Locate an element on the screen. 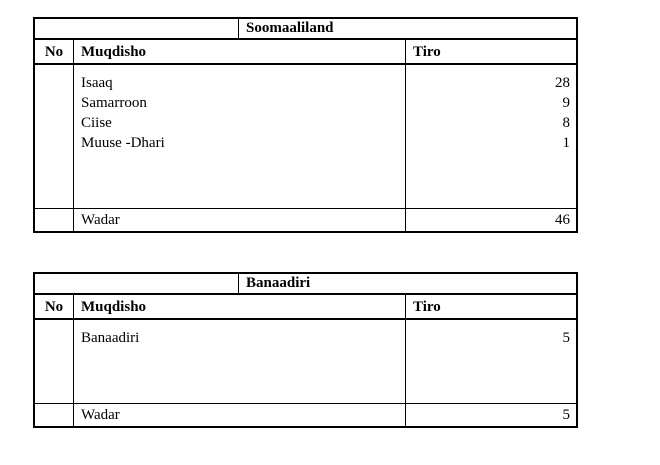 Image resolution: width=660 pixels, height=465 pixels. table-title: Banaadiri is located at coordinates (407, 283).